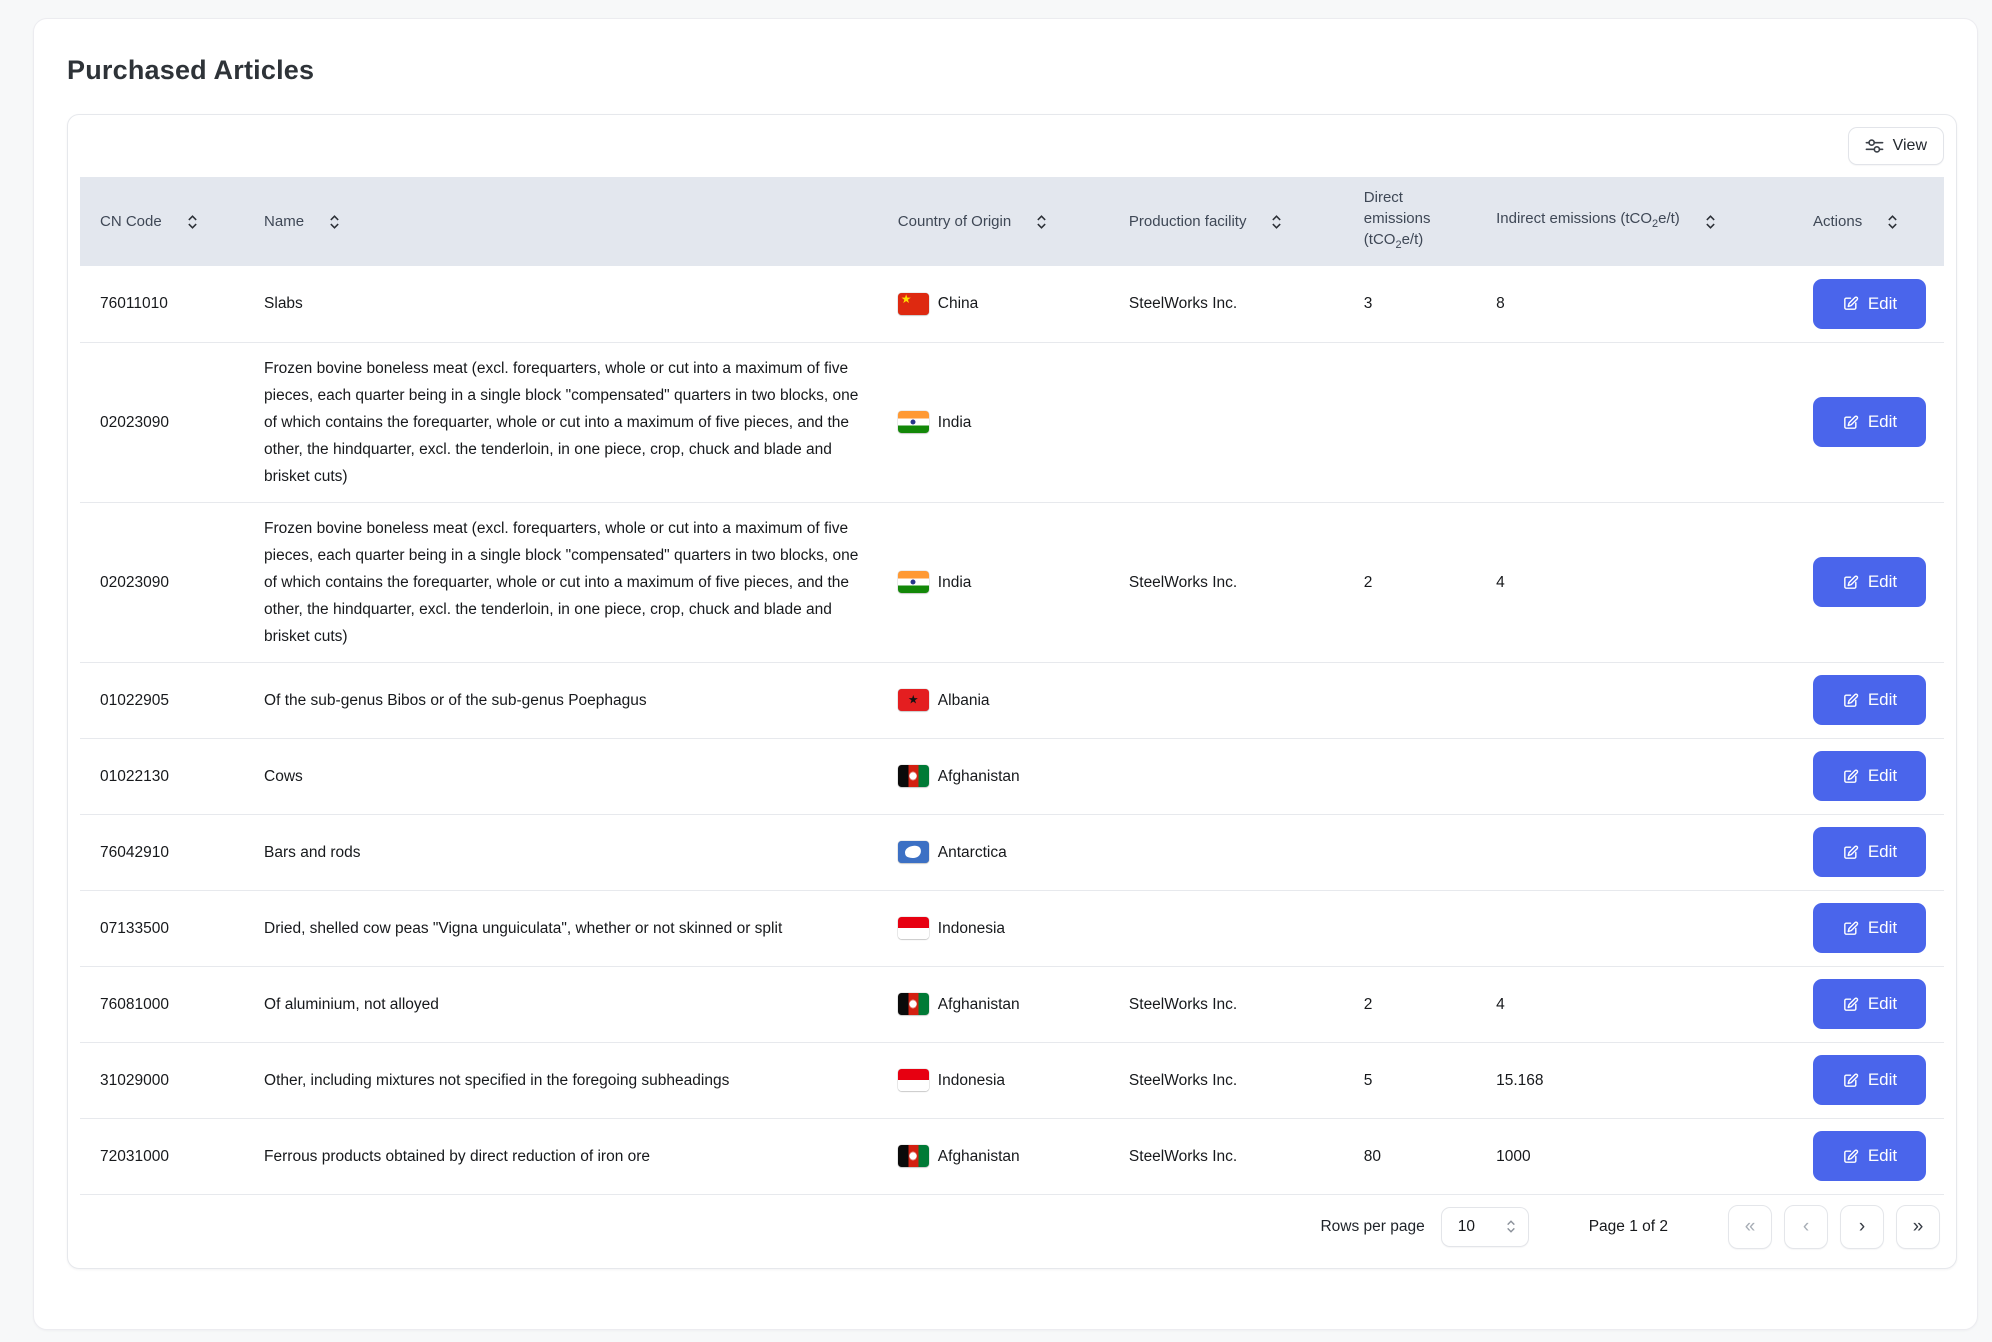  What do you see at coordinates (1750, 1226) in the screenshot?
I see `first-page-button: «` at bounding box center [1750, 1226].